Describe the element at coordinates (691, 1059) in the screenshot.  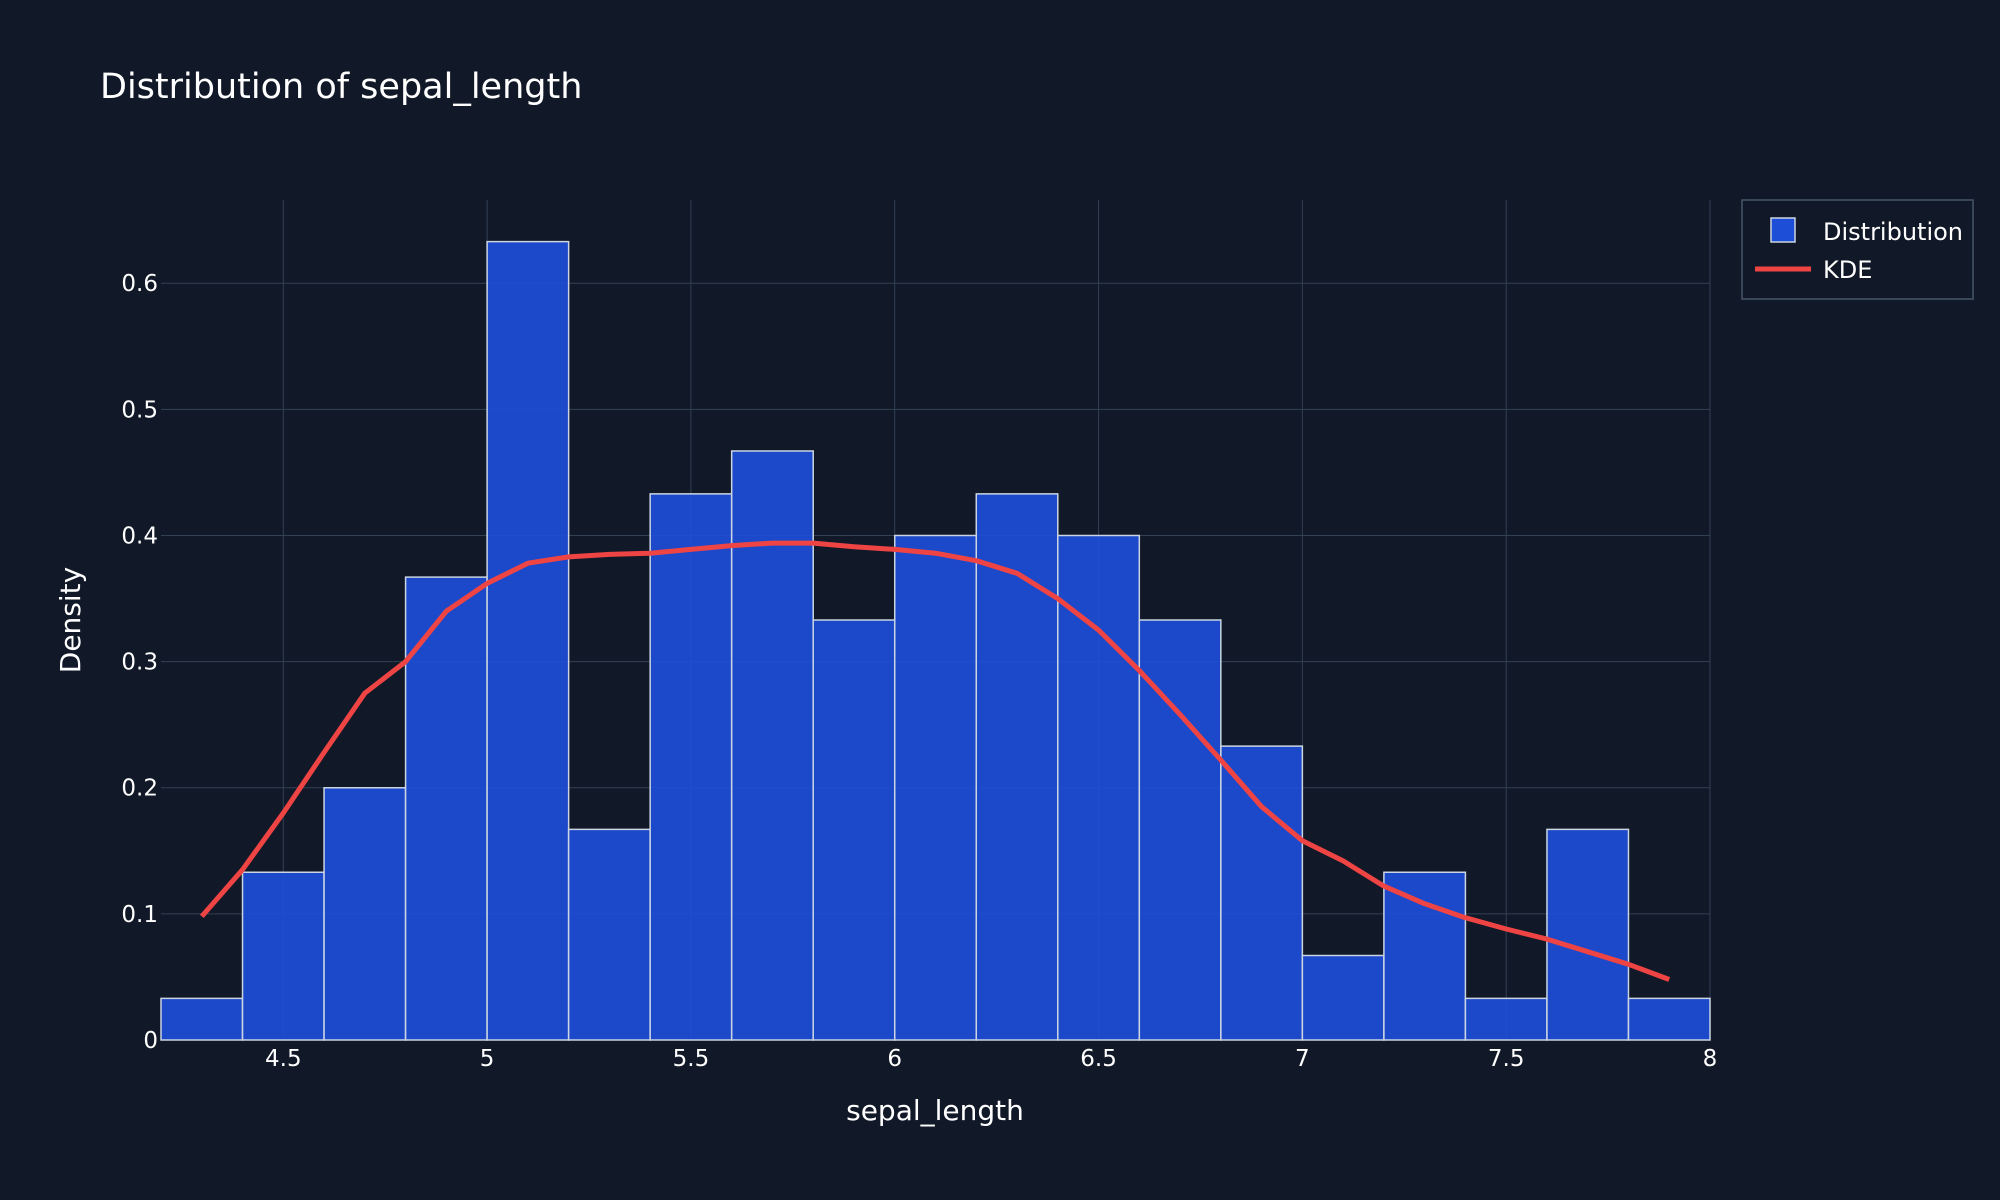
I see `x-tick-label: 5.5` at that location.